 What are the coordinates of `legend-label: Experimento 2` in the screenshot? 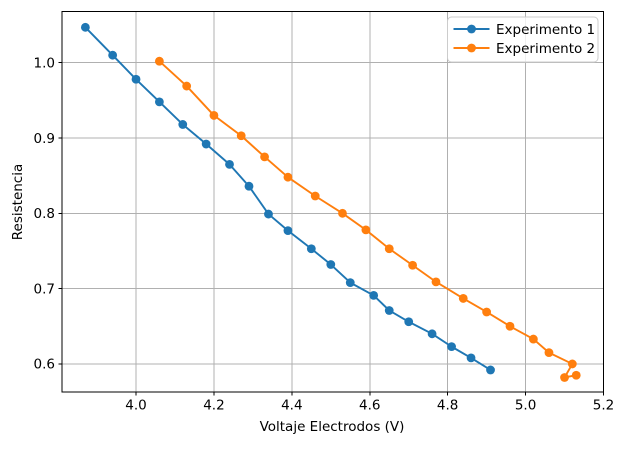 It's located at (545, 49).